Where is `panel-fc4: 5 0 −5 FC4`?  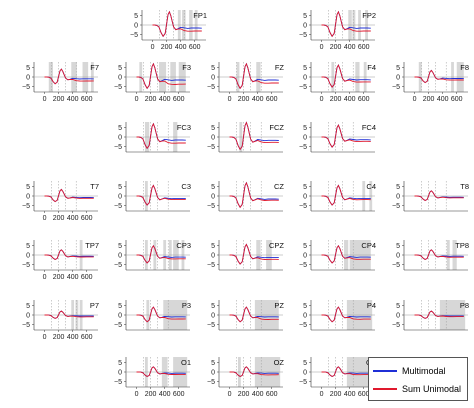 panel-fc4: 5 0 −5 FC4 is located at coordinates (337, 137).